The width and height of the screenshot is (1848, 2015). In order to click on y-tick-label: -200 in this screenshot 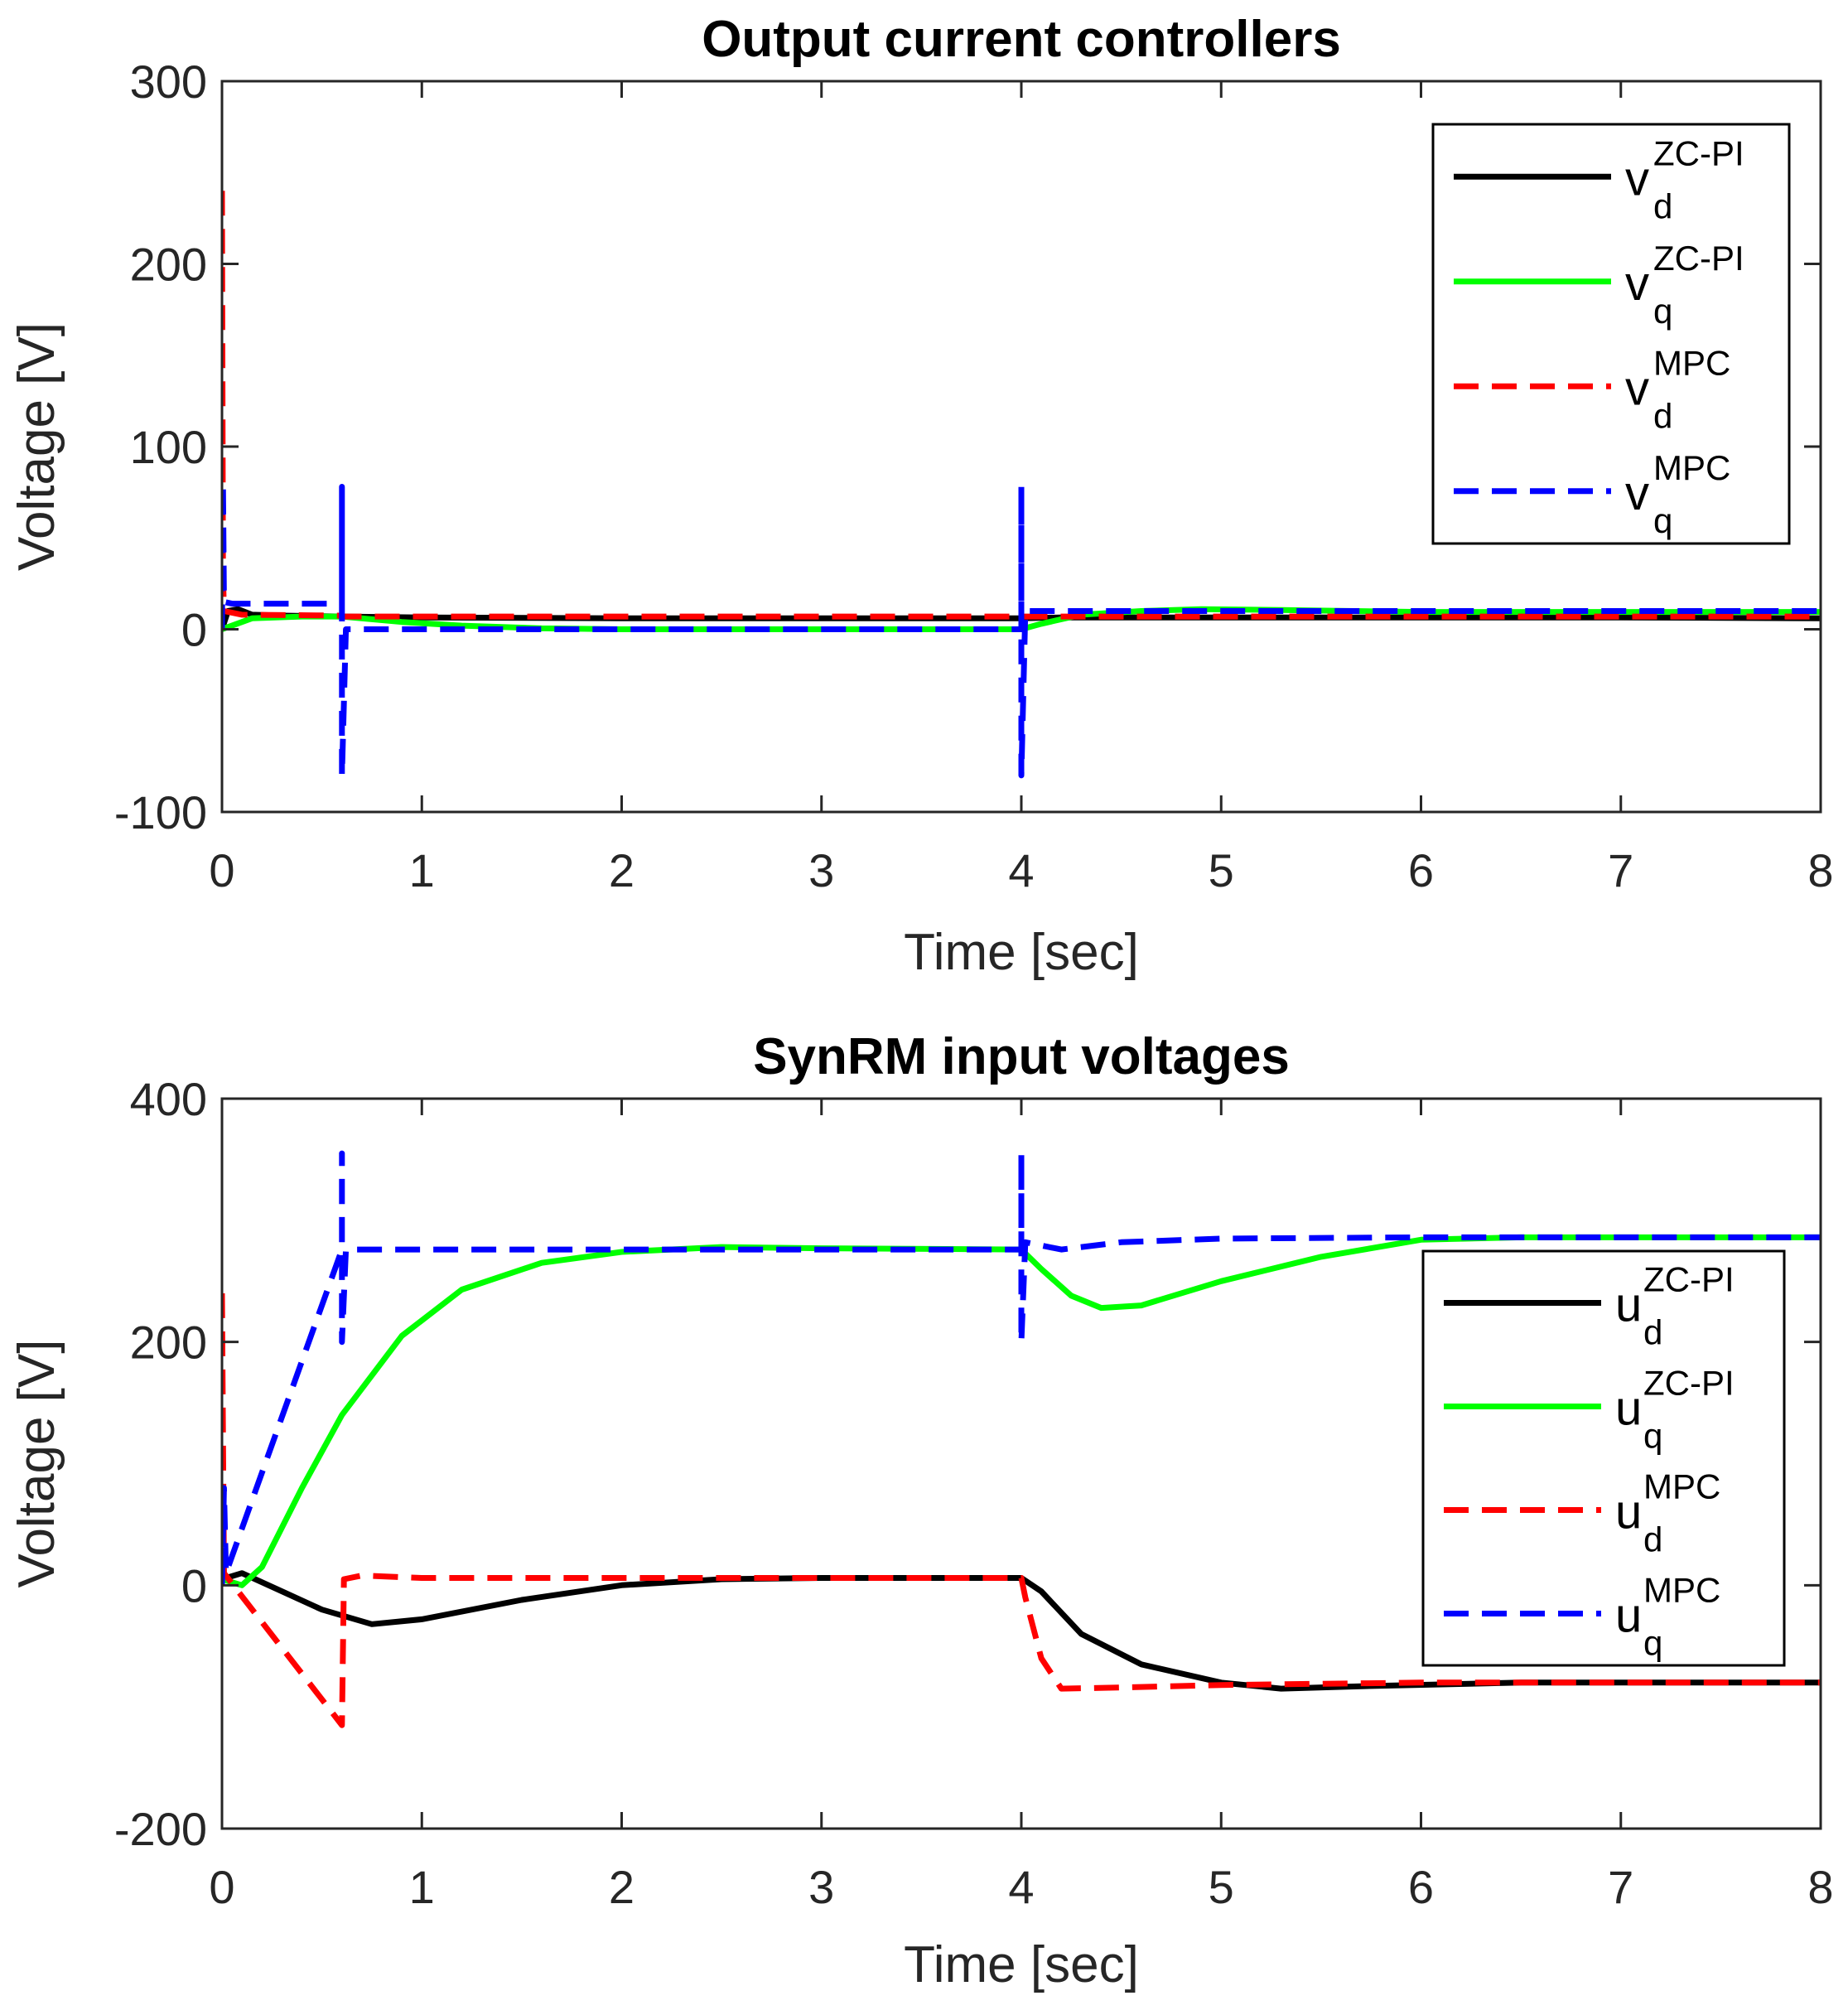, I will do `click(160, 1829)`.